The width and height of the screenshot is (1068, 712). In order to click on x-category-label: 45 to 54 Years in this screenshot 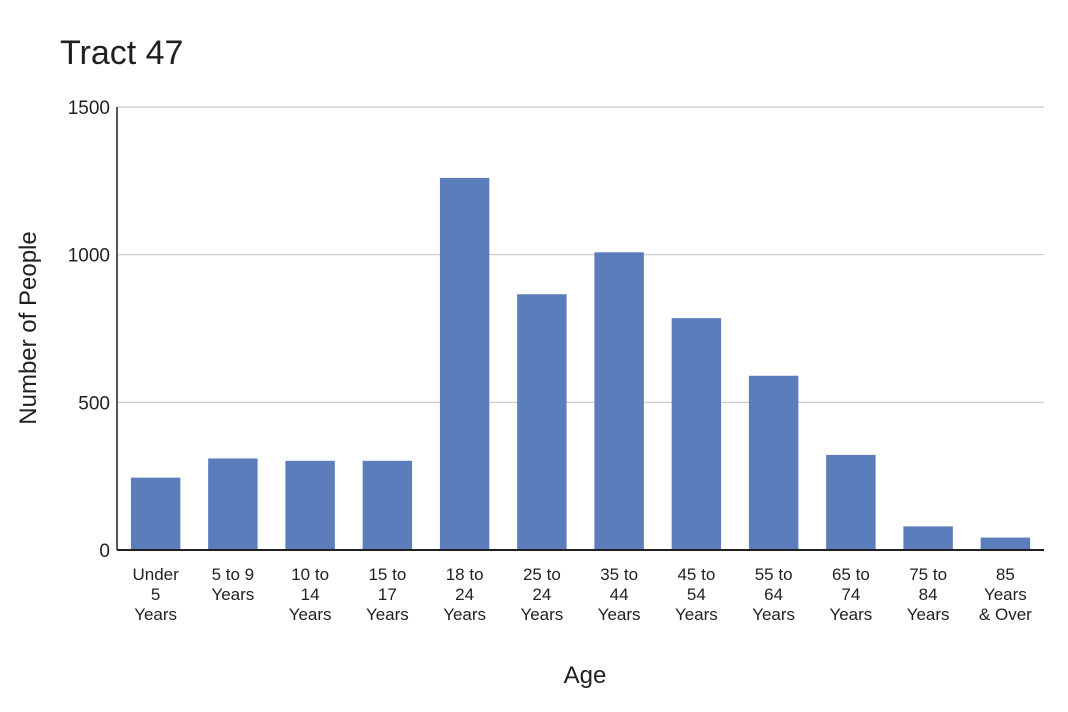, I will do `click(696, 594)`.